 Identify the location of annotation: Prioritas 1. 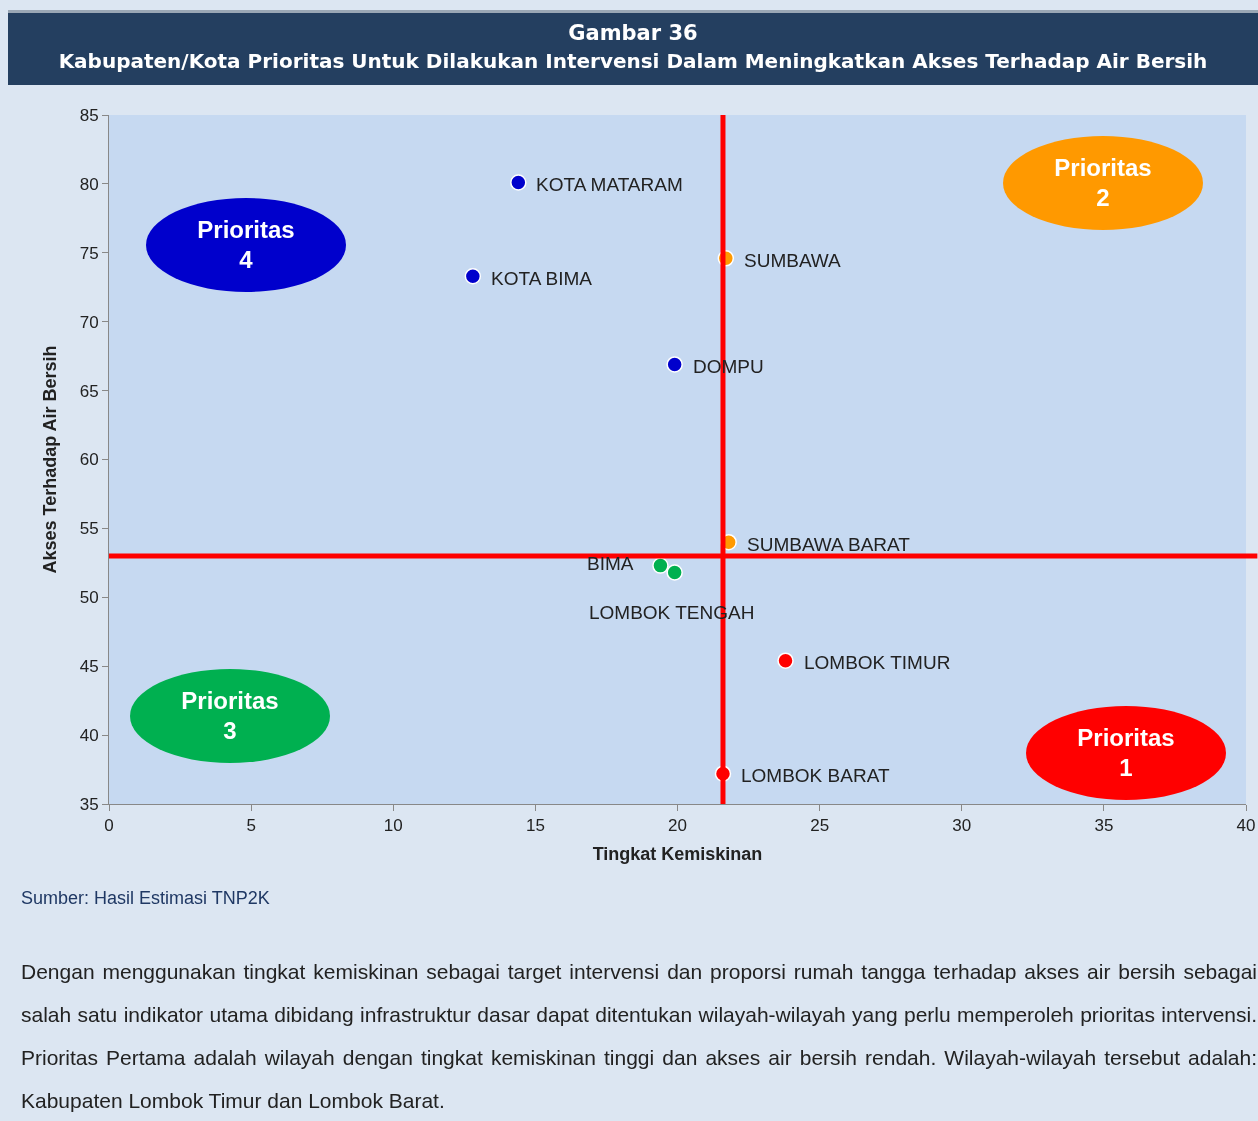
(1126, 753).